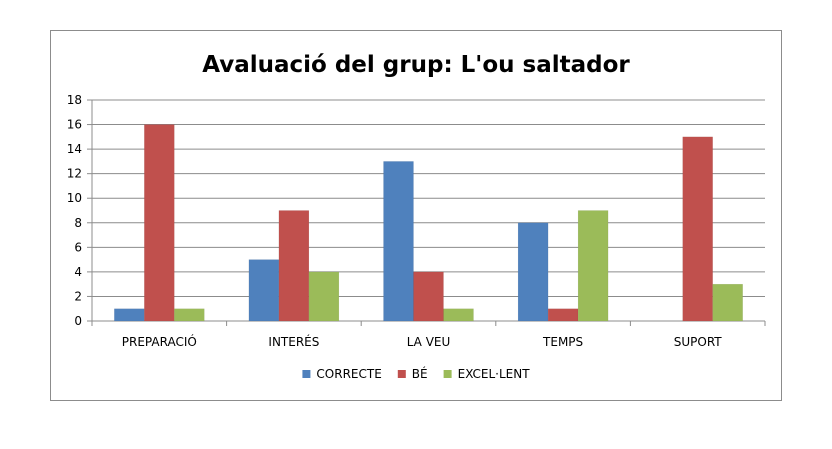  I want to click on legend-label: CORRECTE, so click(348, 374).